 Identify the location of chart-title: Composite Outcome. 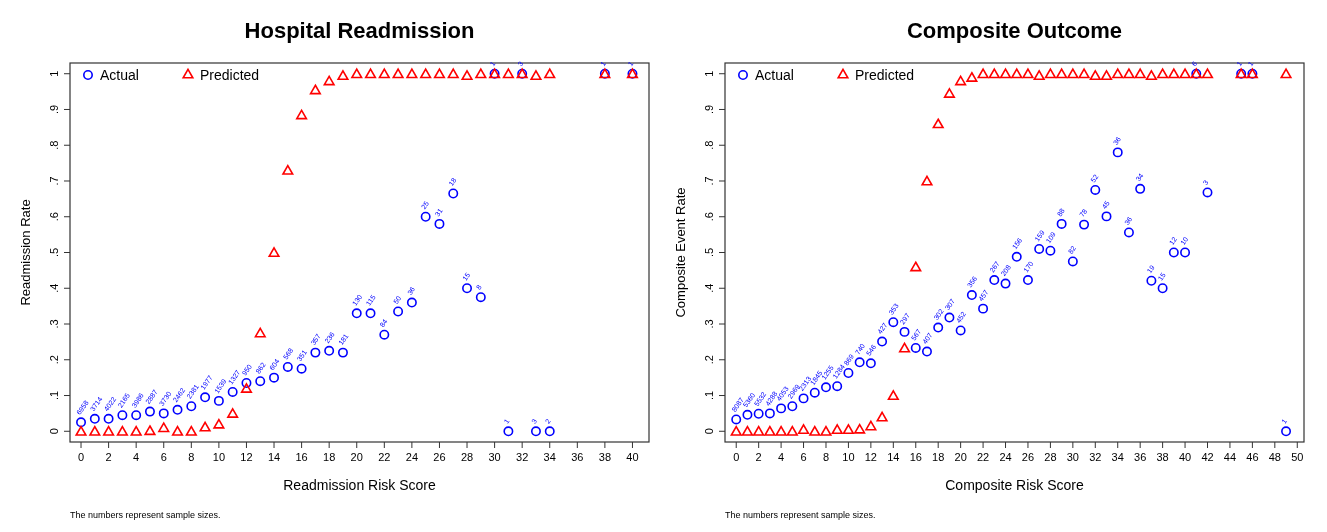
(1014, 30).